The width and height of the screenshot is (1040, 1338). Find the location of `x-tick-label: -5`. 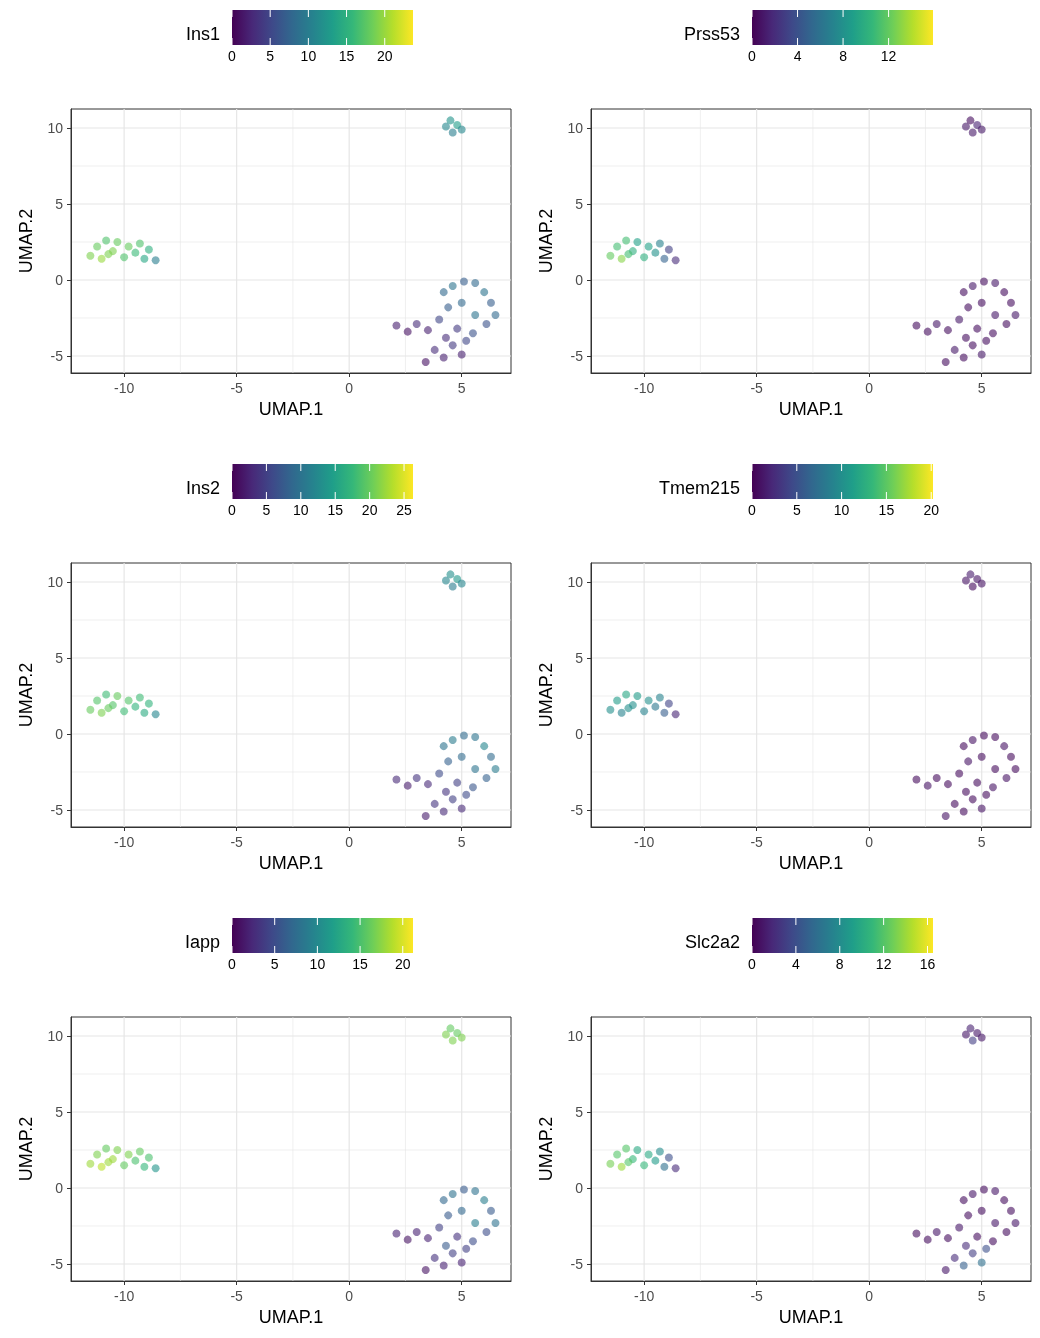

x-tick-label: -5 is located at coordinates (757, 842).